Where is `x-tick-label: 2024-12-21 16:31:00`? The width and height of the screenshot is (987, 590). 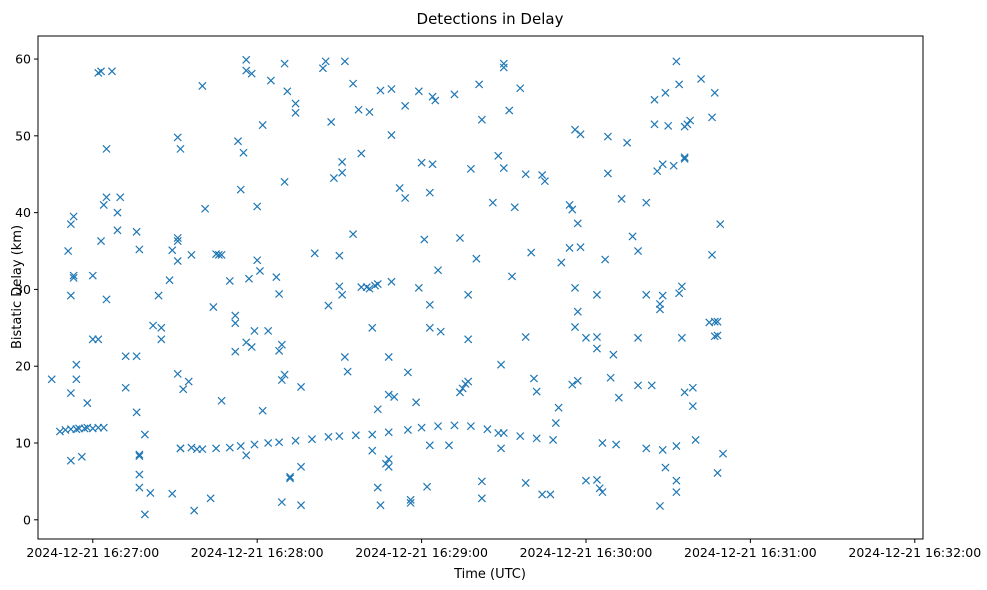 x-tick-label: 2024-12-21 16:31:00 is located at coordinates (750, 552).